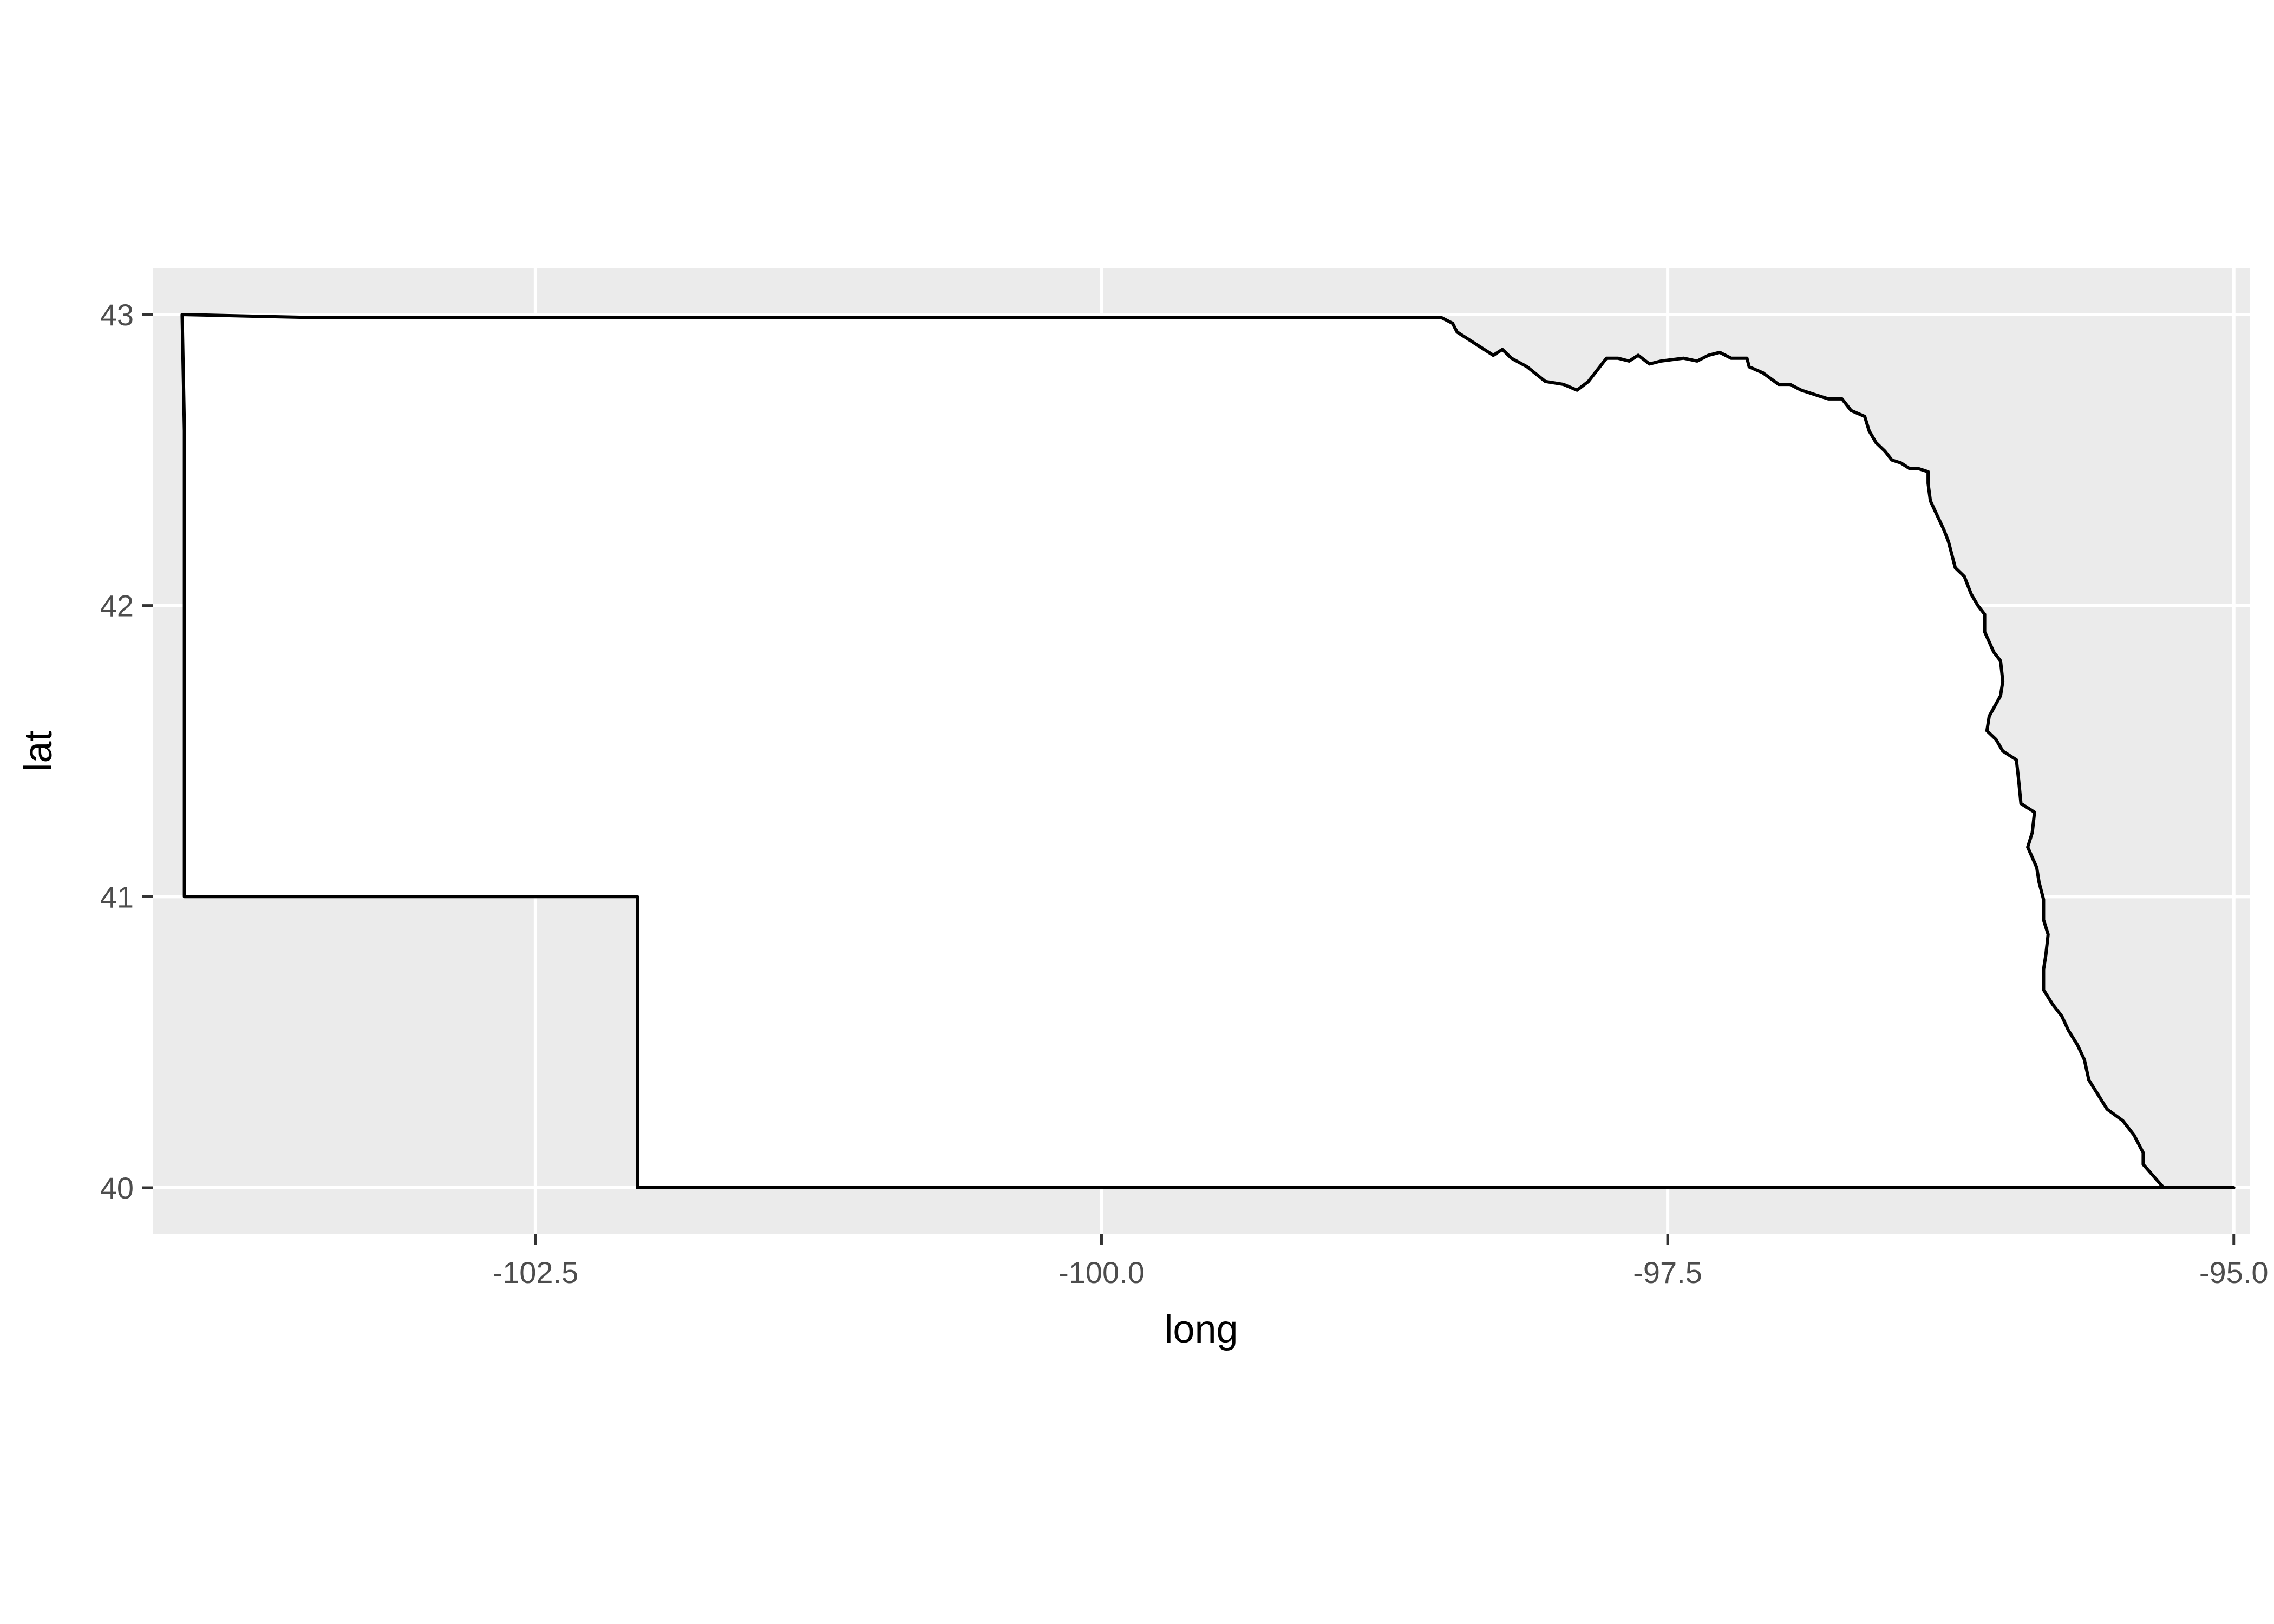 This screenshot has height=1624, width=2274. I want to click on x-tick-label: -97.5, so click(1668, 1272).